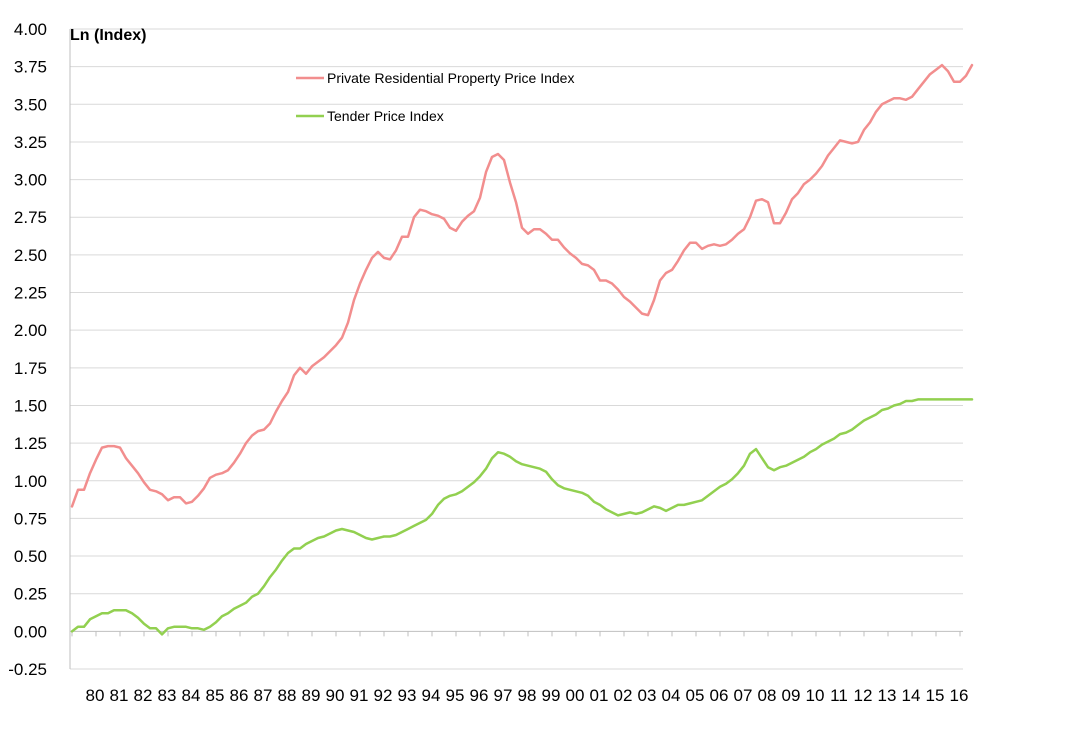 The height and width of the screenshot is (750, 1070). What do you see at coordinates (30, 255) in the screenshot?
I see `y-tick-label: 2.50` at bounding box center [30, 255].